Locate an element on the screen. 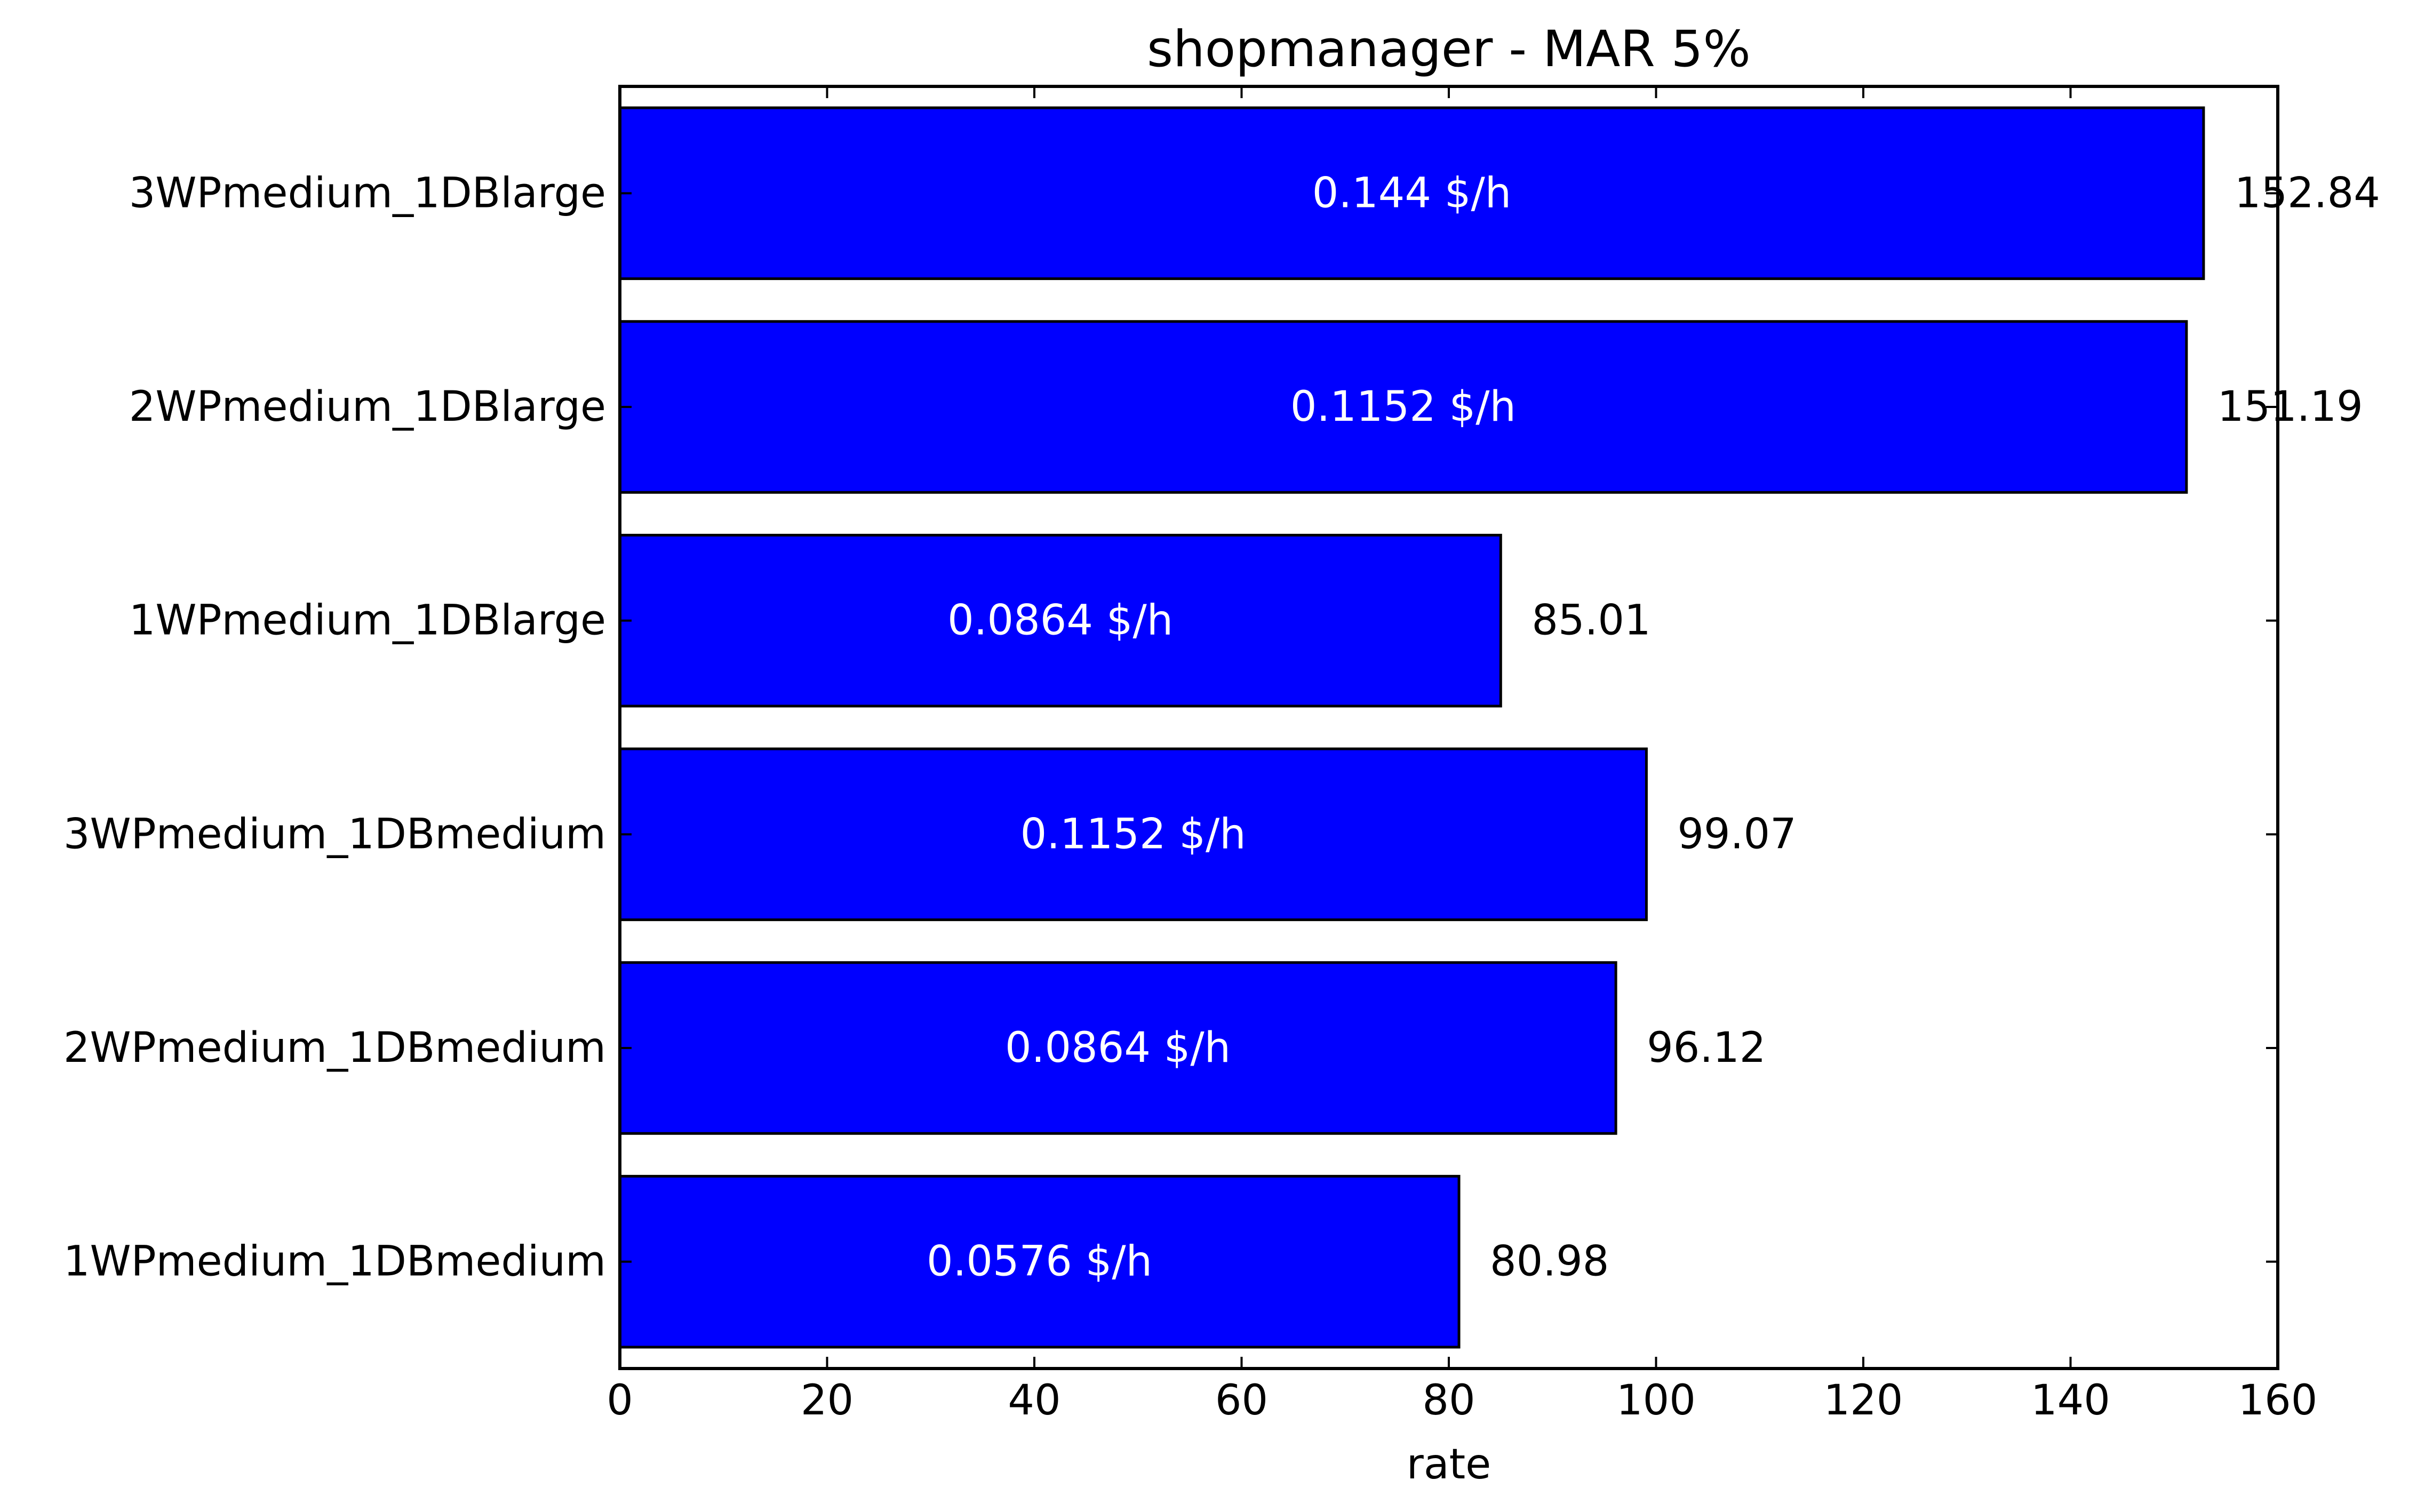 The image size is (2409, 1512). x-tick-label: 40 is located at coordinates (1034, 1401).